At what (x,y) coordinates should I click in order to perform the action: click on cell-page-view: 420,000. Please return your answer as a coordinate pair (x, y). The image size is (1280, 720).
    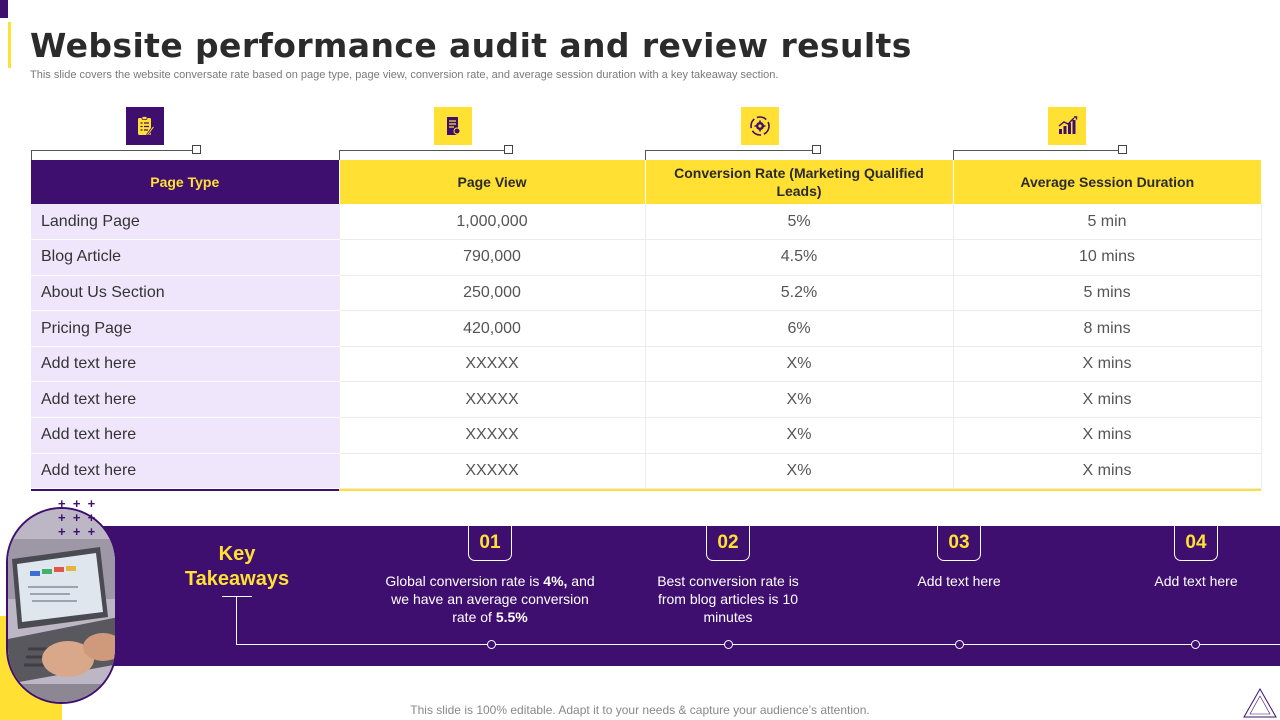
    Looking at the image, I should click on (491, 328).